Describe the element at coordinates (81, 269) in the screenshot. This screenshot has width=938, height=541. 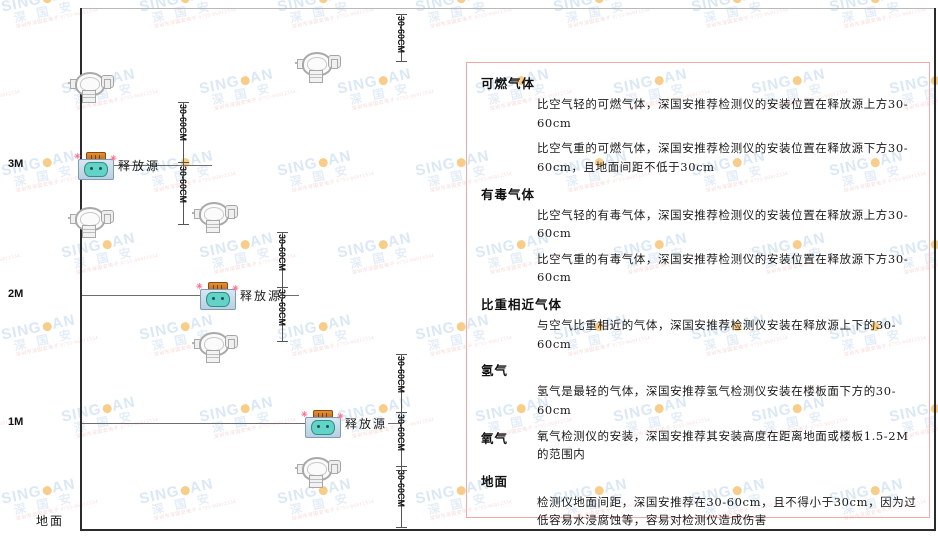
I see `frame-left-edge` at that location.